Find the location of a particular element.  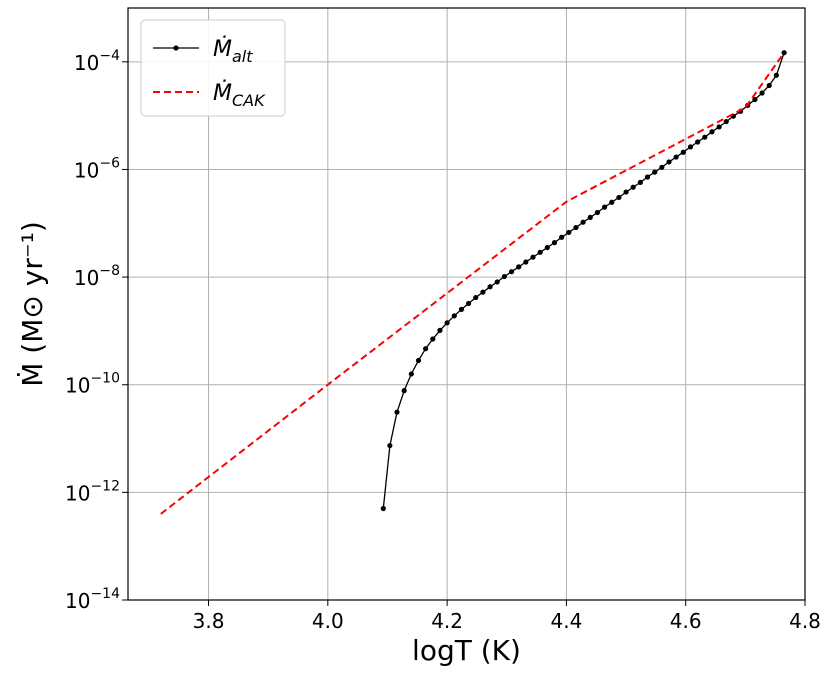

legend-label: ṀCAK is located at coordinates (239, 95).